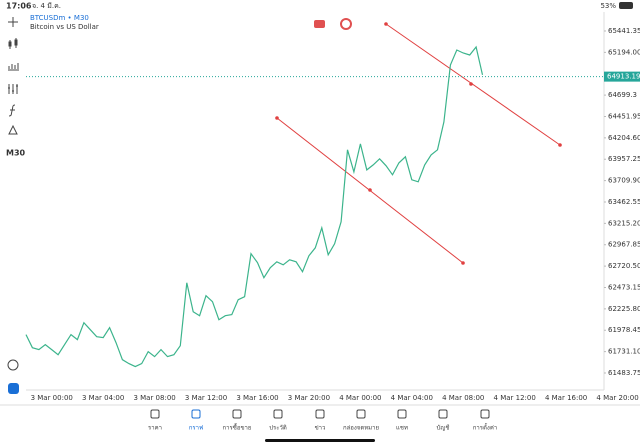 This screenshot has width=640, height=447. What do you see at coordinates (13, 43) in the screenshot?
I see `candles-tool` at bounding box center [13, 43].